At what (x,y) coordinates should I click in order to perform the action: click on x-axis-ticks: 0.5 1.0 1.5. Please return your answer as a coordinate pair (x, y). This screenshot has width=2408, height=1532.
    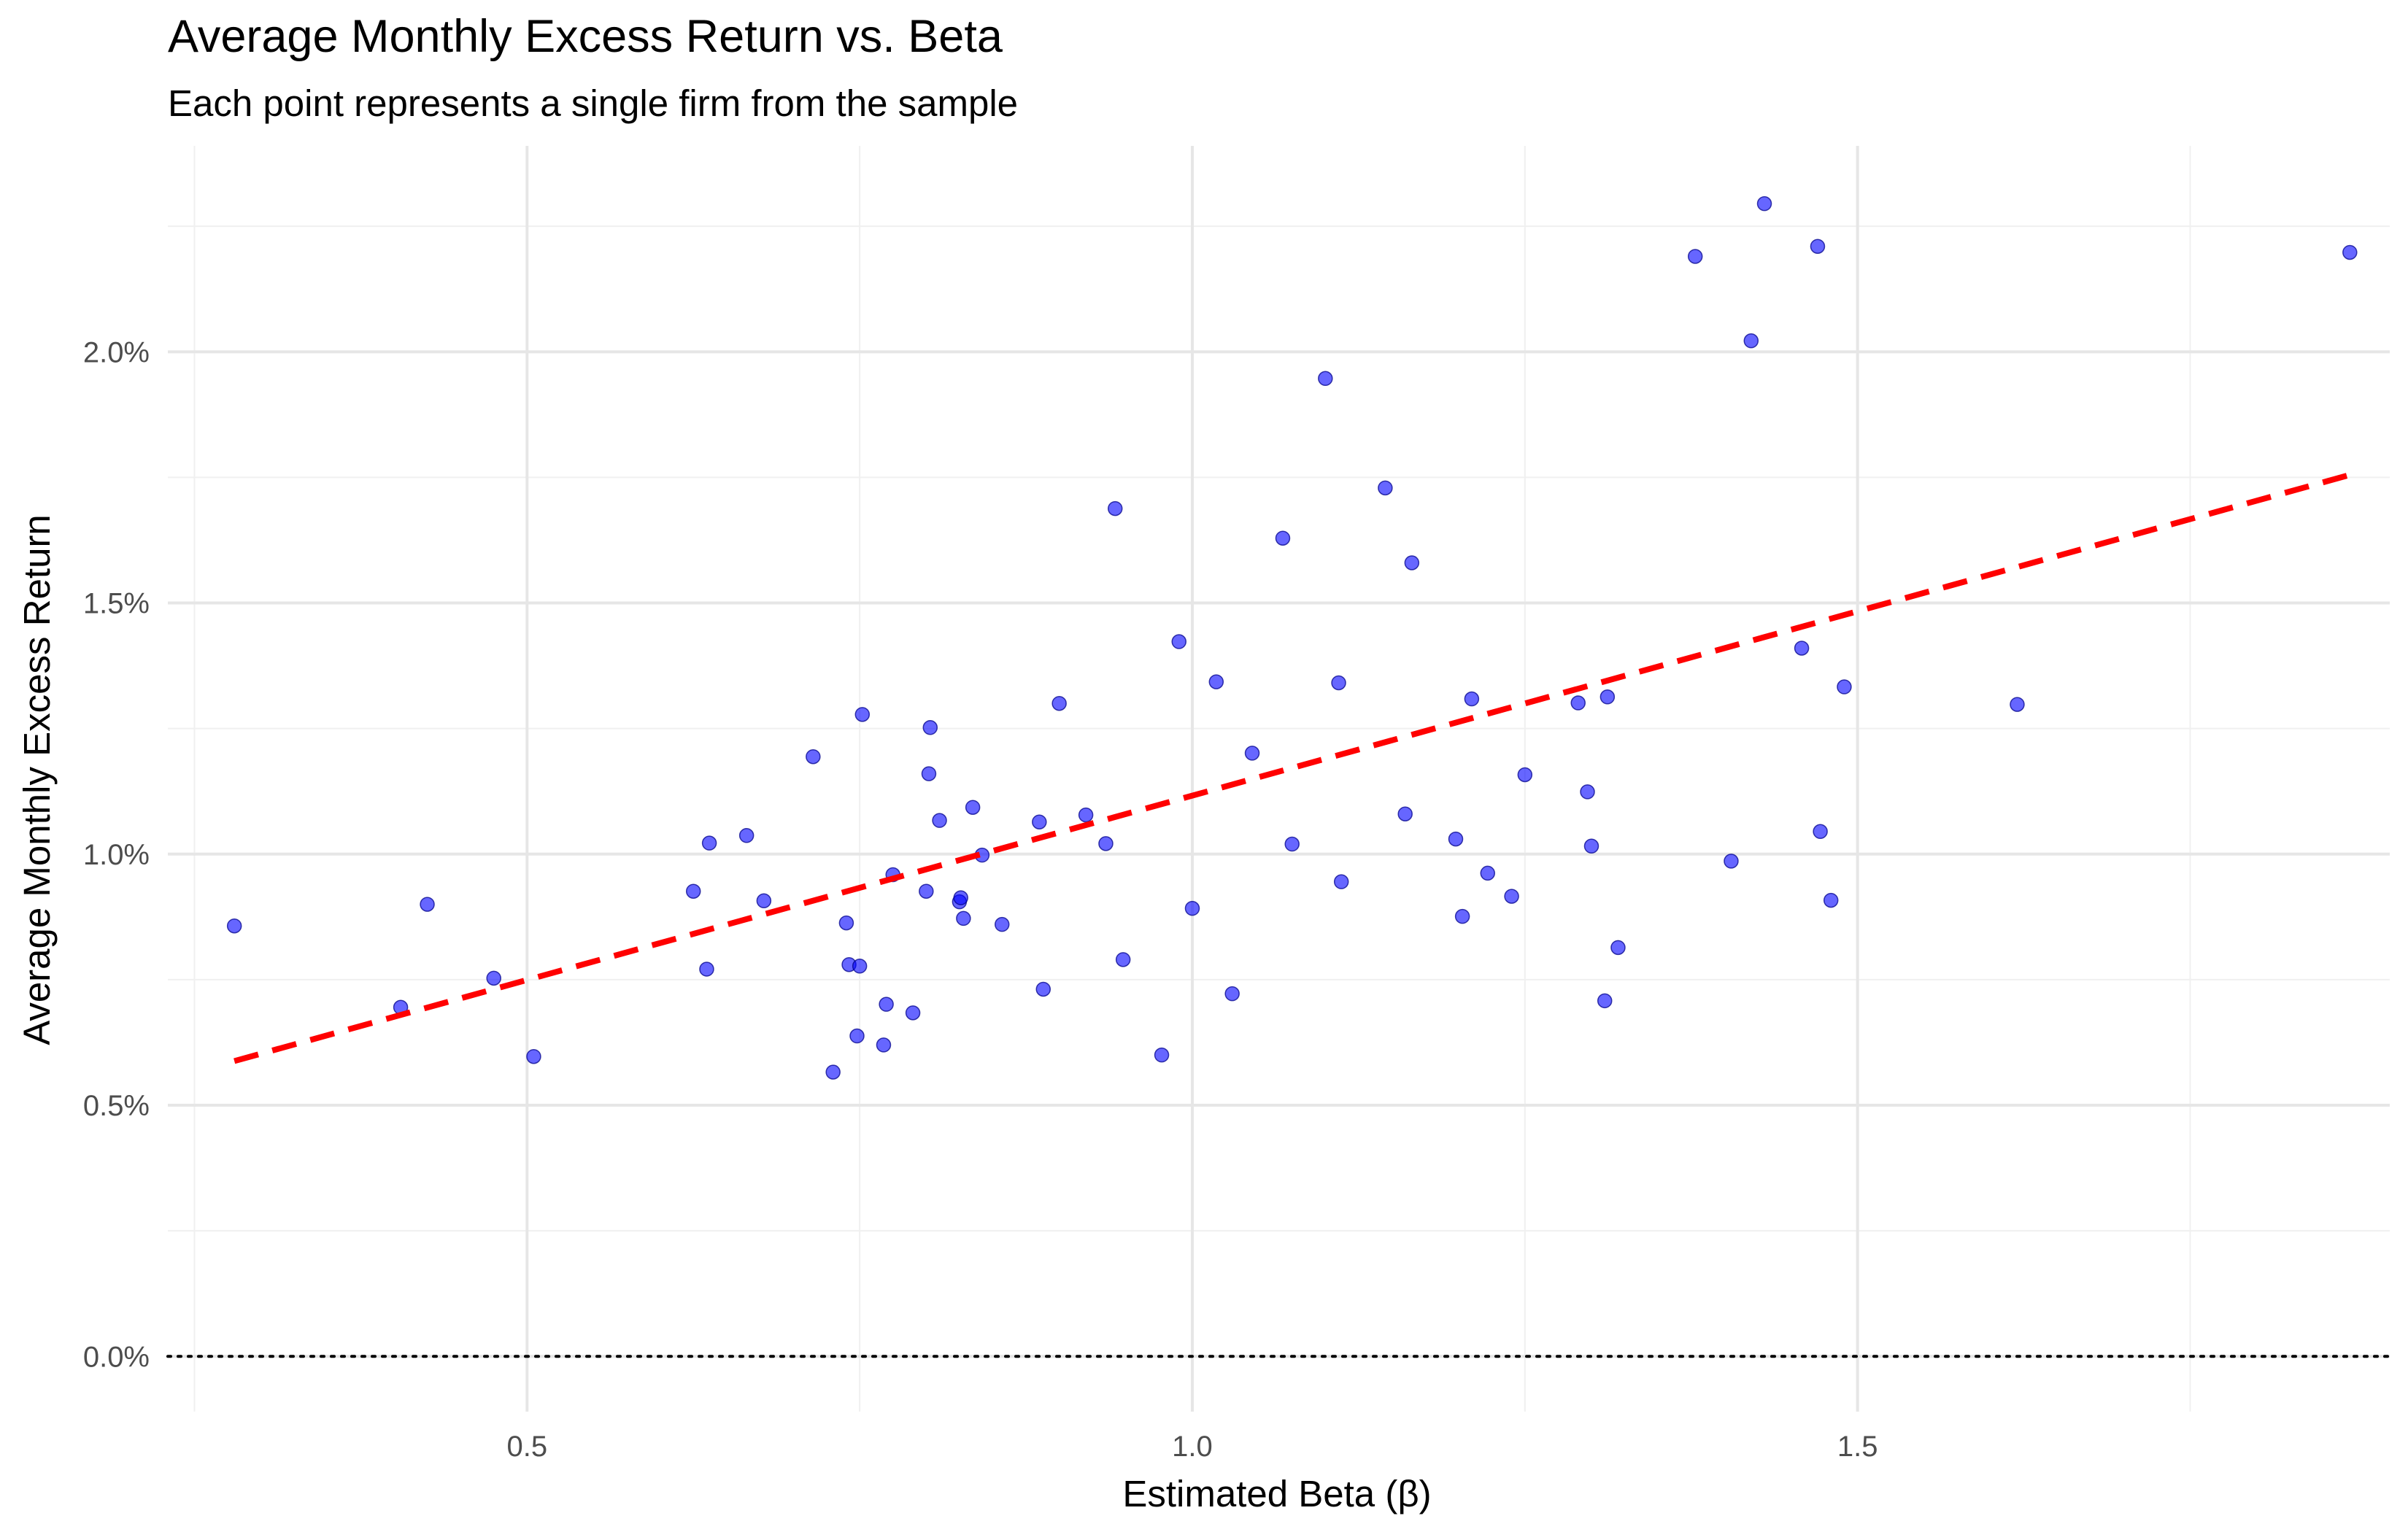
    Looking at the image, I should click on (1192, 1447).